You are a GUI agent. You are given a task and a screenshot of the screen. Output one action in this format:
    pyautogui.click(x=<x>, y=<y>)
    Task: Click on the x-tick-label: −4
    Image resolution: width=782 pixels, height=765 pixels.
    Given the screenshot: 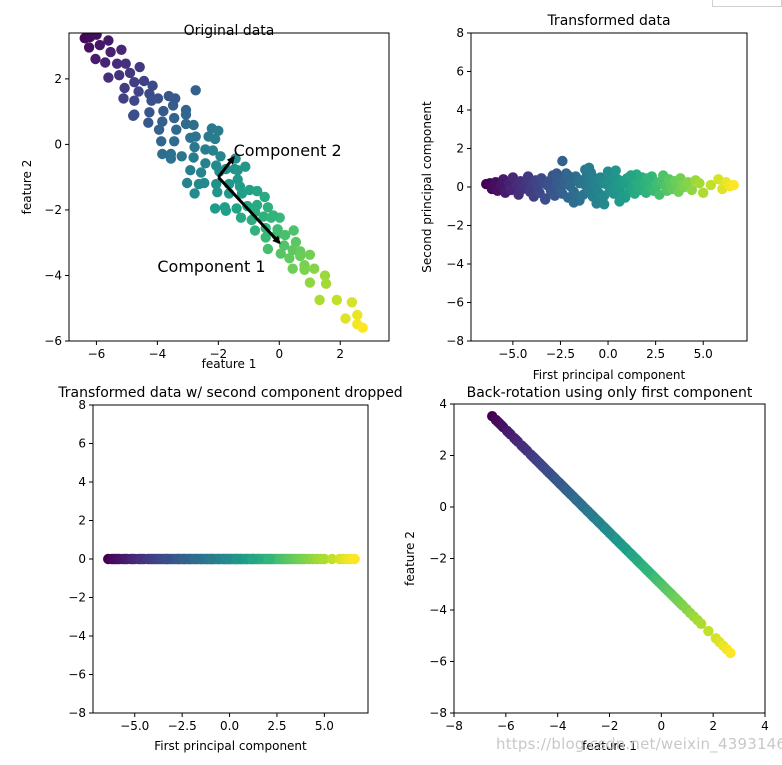 What is the action you would take?
    pyautogui.click(x=158, y=354)
    